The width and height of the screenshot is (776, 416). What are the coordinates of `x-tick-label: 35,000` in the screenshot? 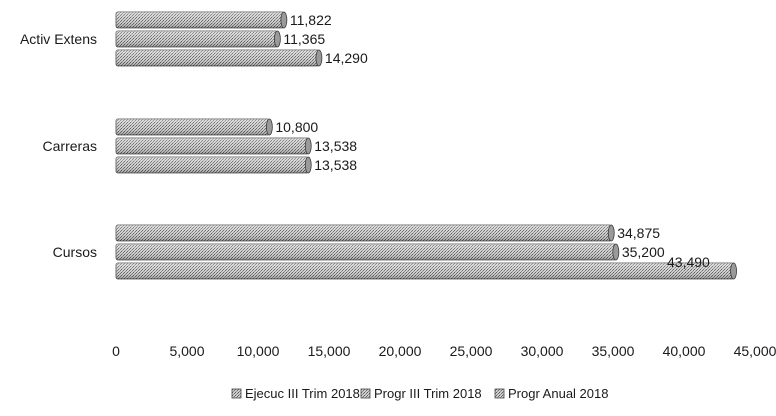 It's located at (613, 351).